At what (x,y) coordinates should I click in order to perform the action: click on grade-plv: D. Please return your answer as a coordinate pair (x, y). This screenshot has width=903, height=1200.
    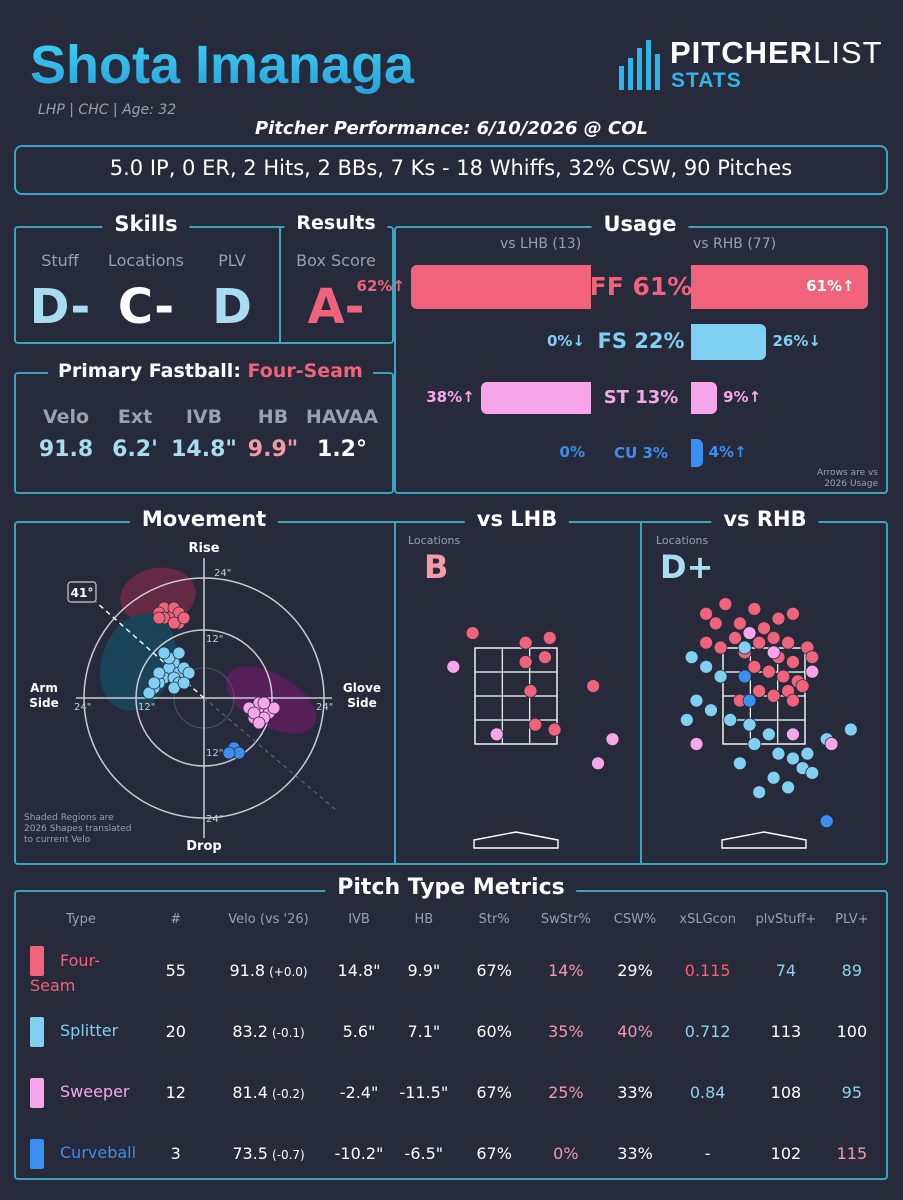
    Looking at the image, I should click on (232, 307).